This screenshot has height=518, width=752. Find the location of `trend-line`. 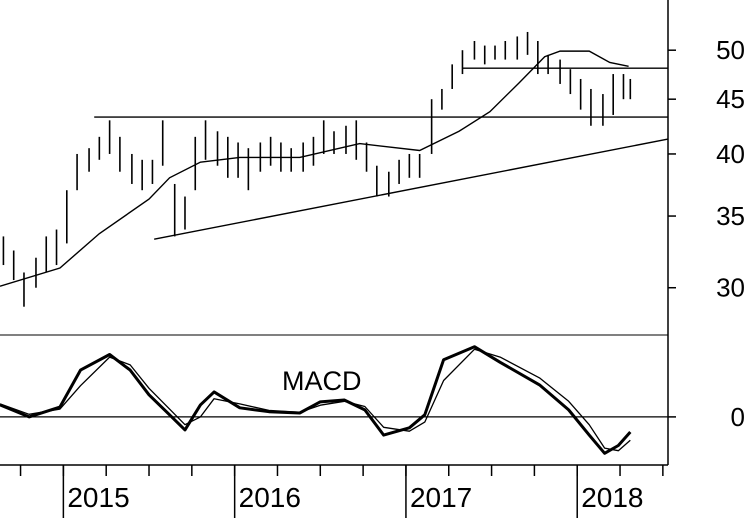

trend-line is located at coordinates (411, 189).